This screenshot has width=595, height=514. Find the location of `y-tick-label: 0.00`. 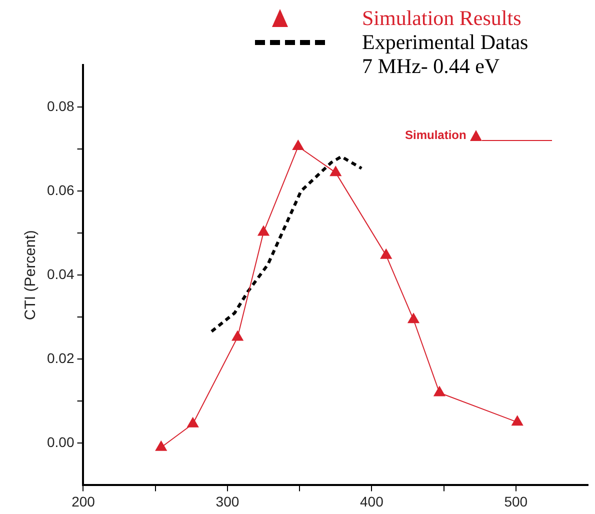

y-tick-label: 0.00 is located at coordinates (60, 442).